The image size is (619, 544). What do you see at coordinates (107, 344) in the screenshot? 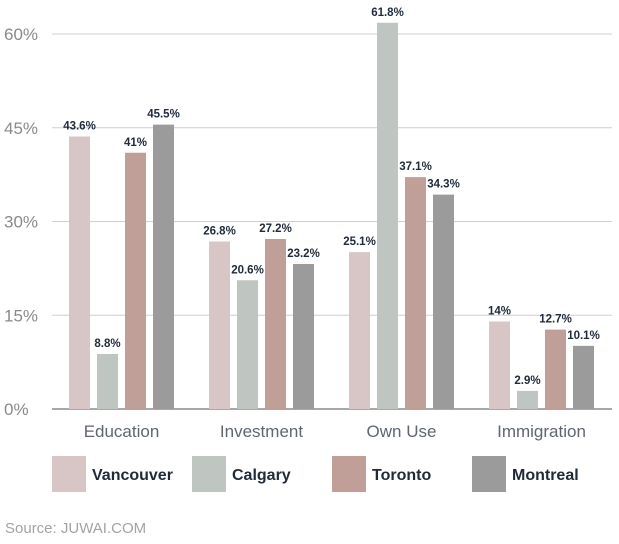
I see `data-label: 8.8%` at bounding box center [107, 344].